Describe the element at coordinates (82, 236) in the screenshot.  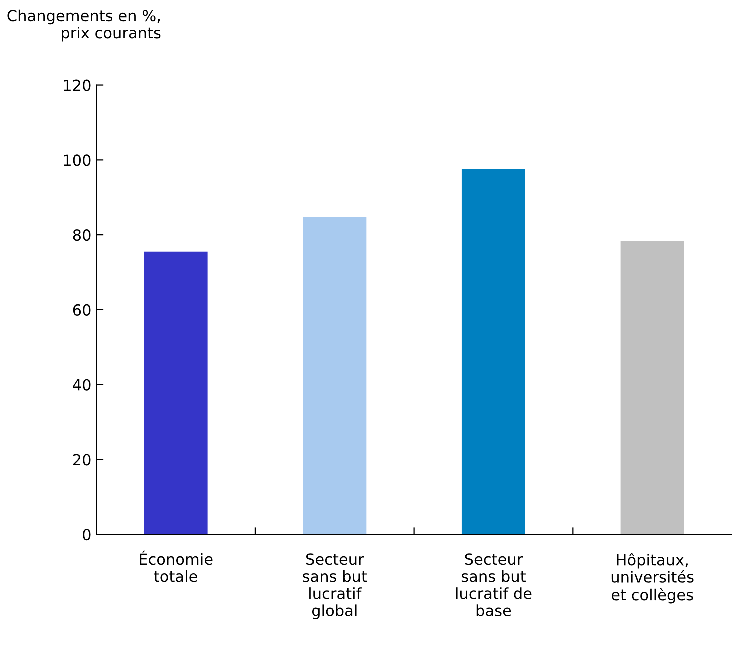
I see `y-tick-label: 80` at that location.